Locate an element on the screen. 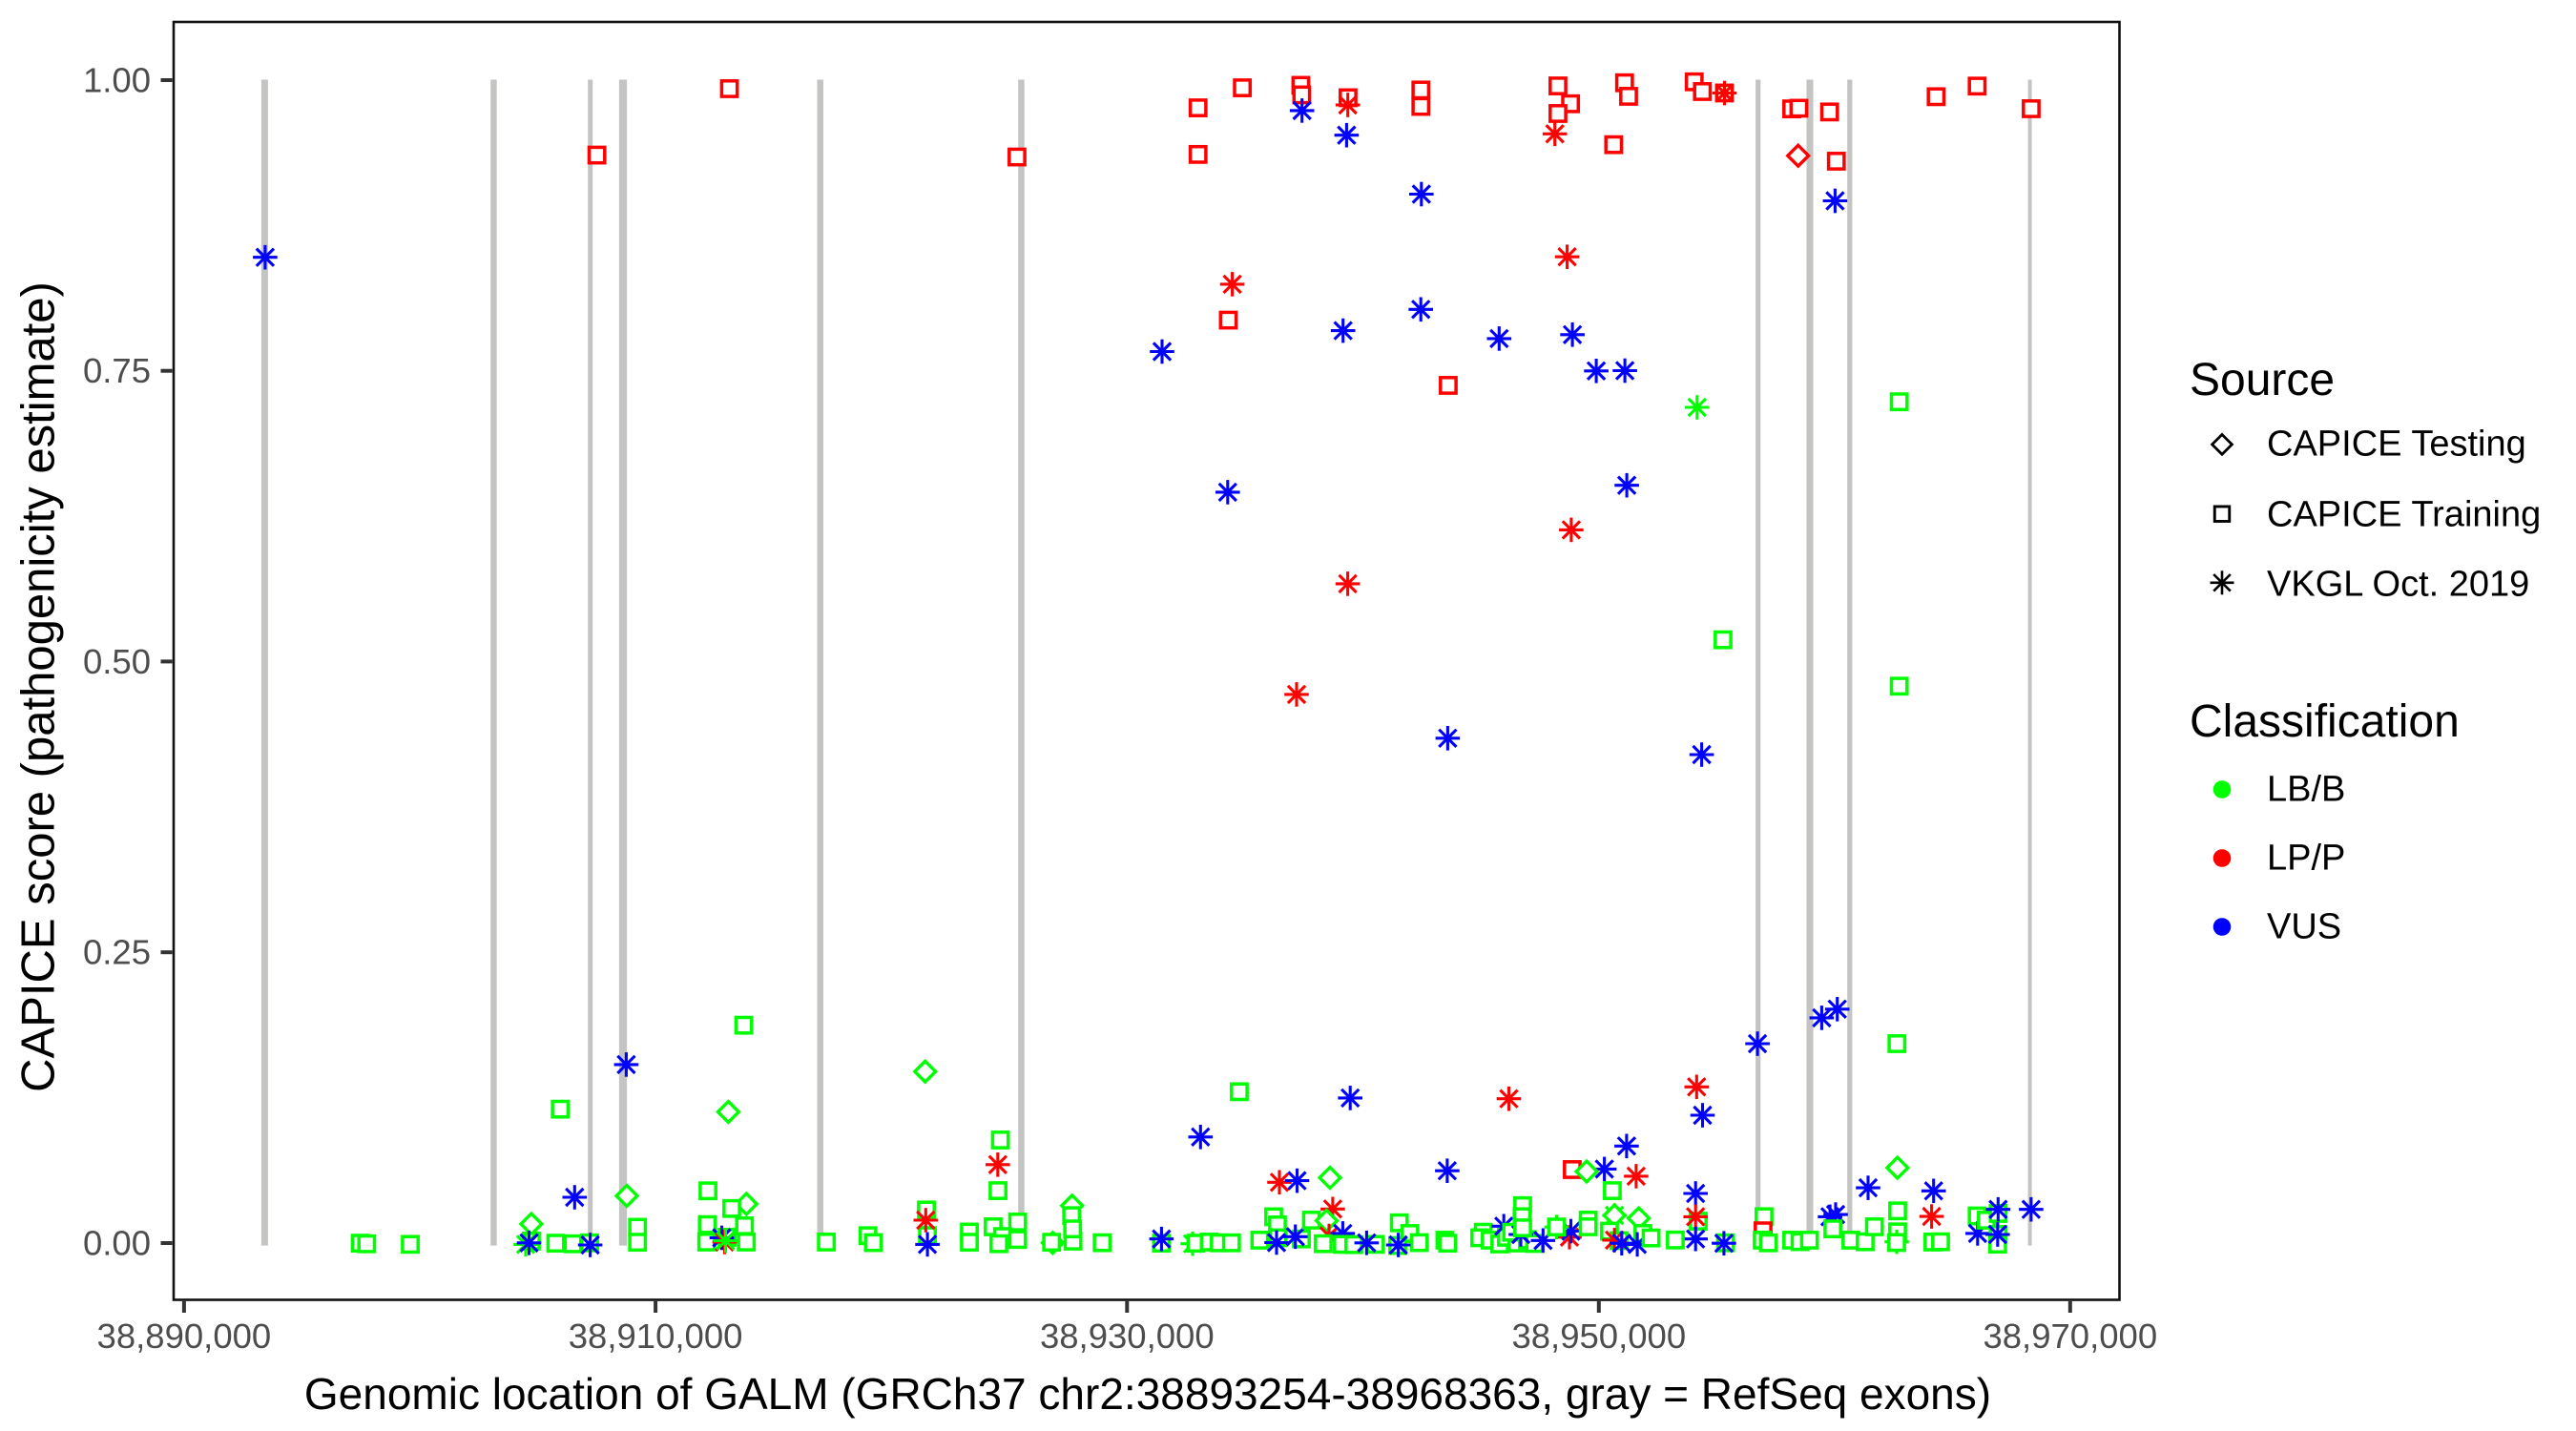  svg-text: 0.00 is located at coordinates (117, 1243).